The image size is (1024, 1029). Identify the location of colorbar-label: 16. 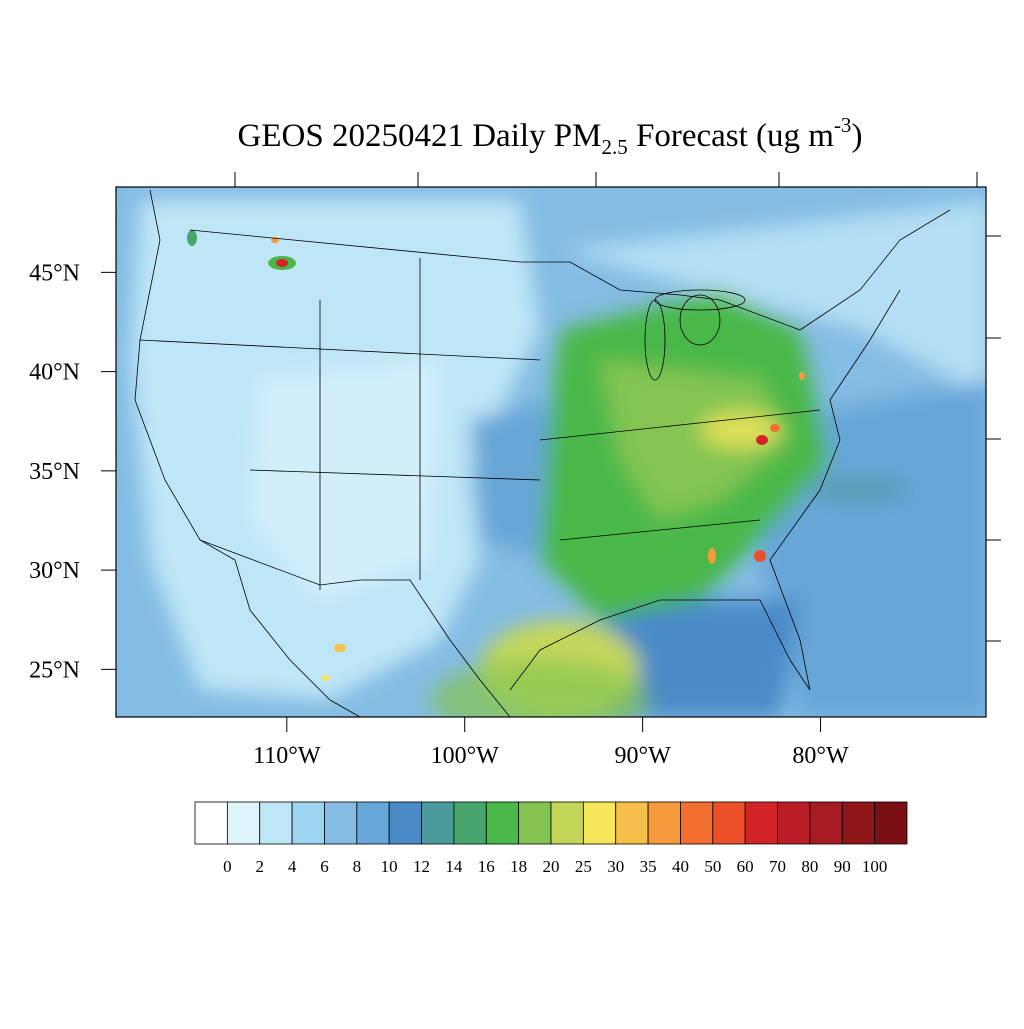
(486, 866).